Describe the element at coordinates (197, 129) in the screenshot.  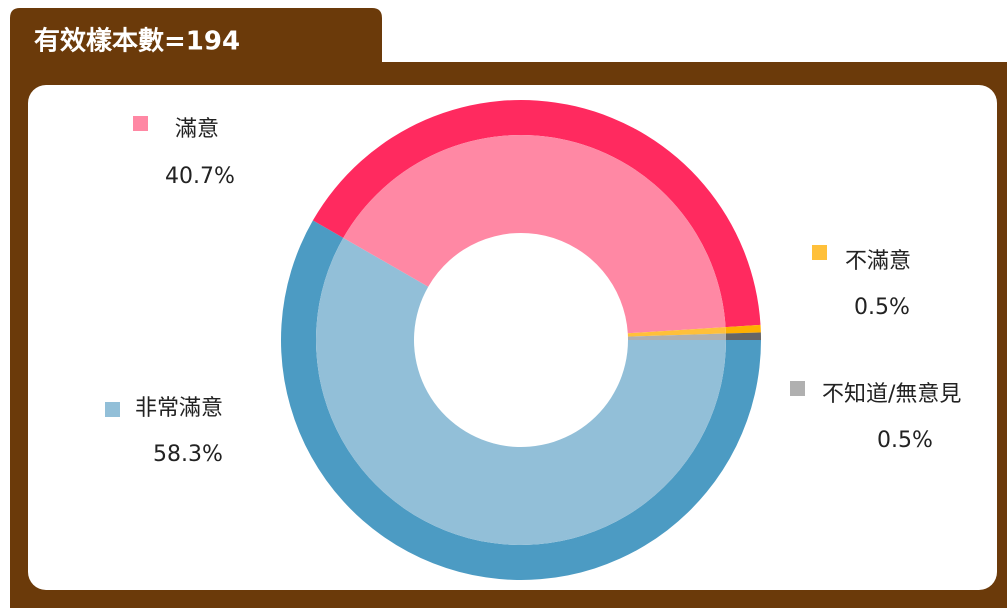
I see `legend-label: 滿意` at that location.